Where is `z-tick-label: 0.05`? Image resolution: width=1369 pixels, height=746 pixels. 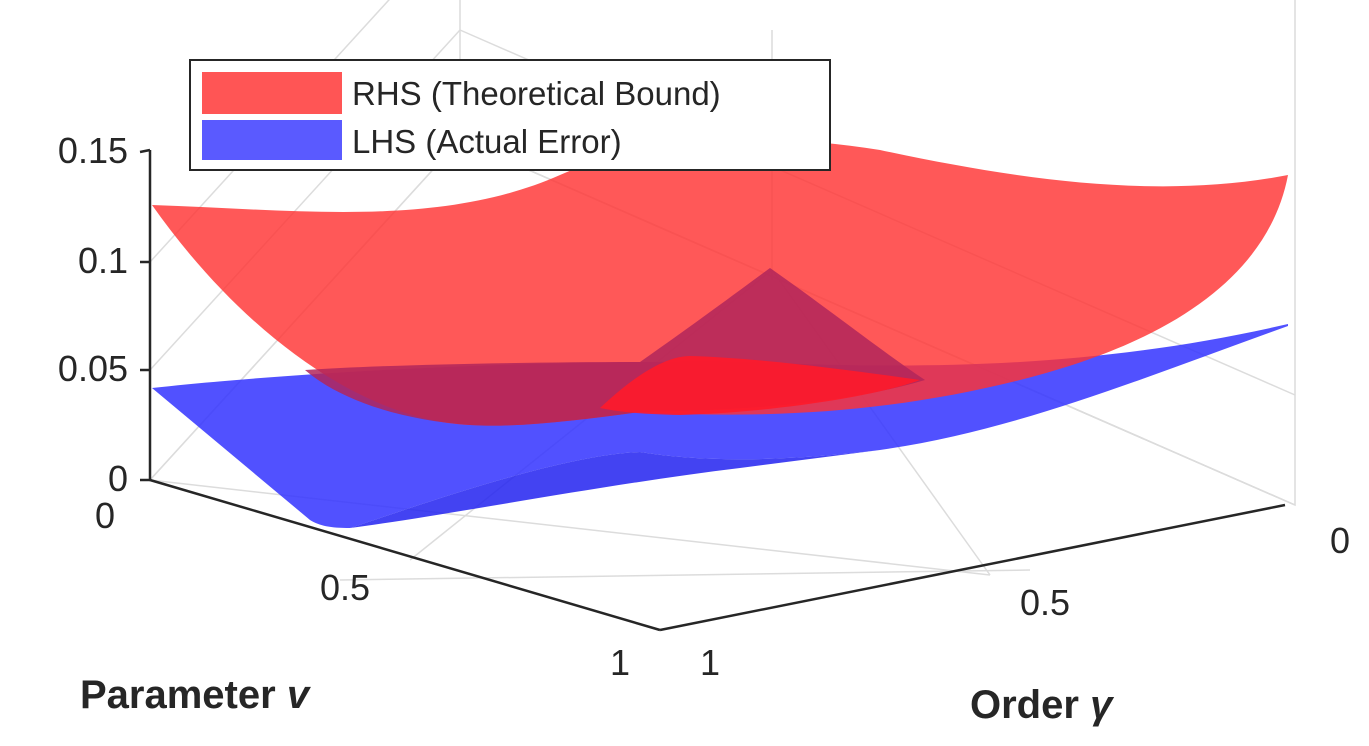 z-tick-label: 0.05 is located at coordinates (93, 368).